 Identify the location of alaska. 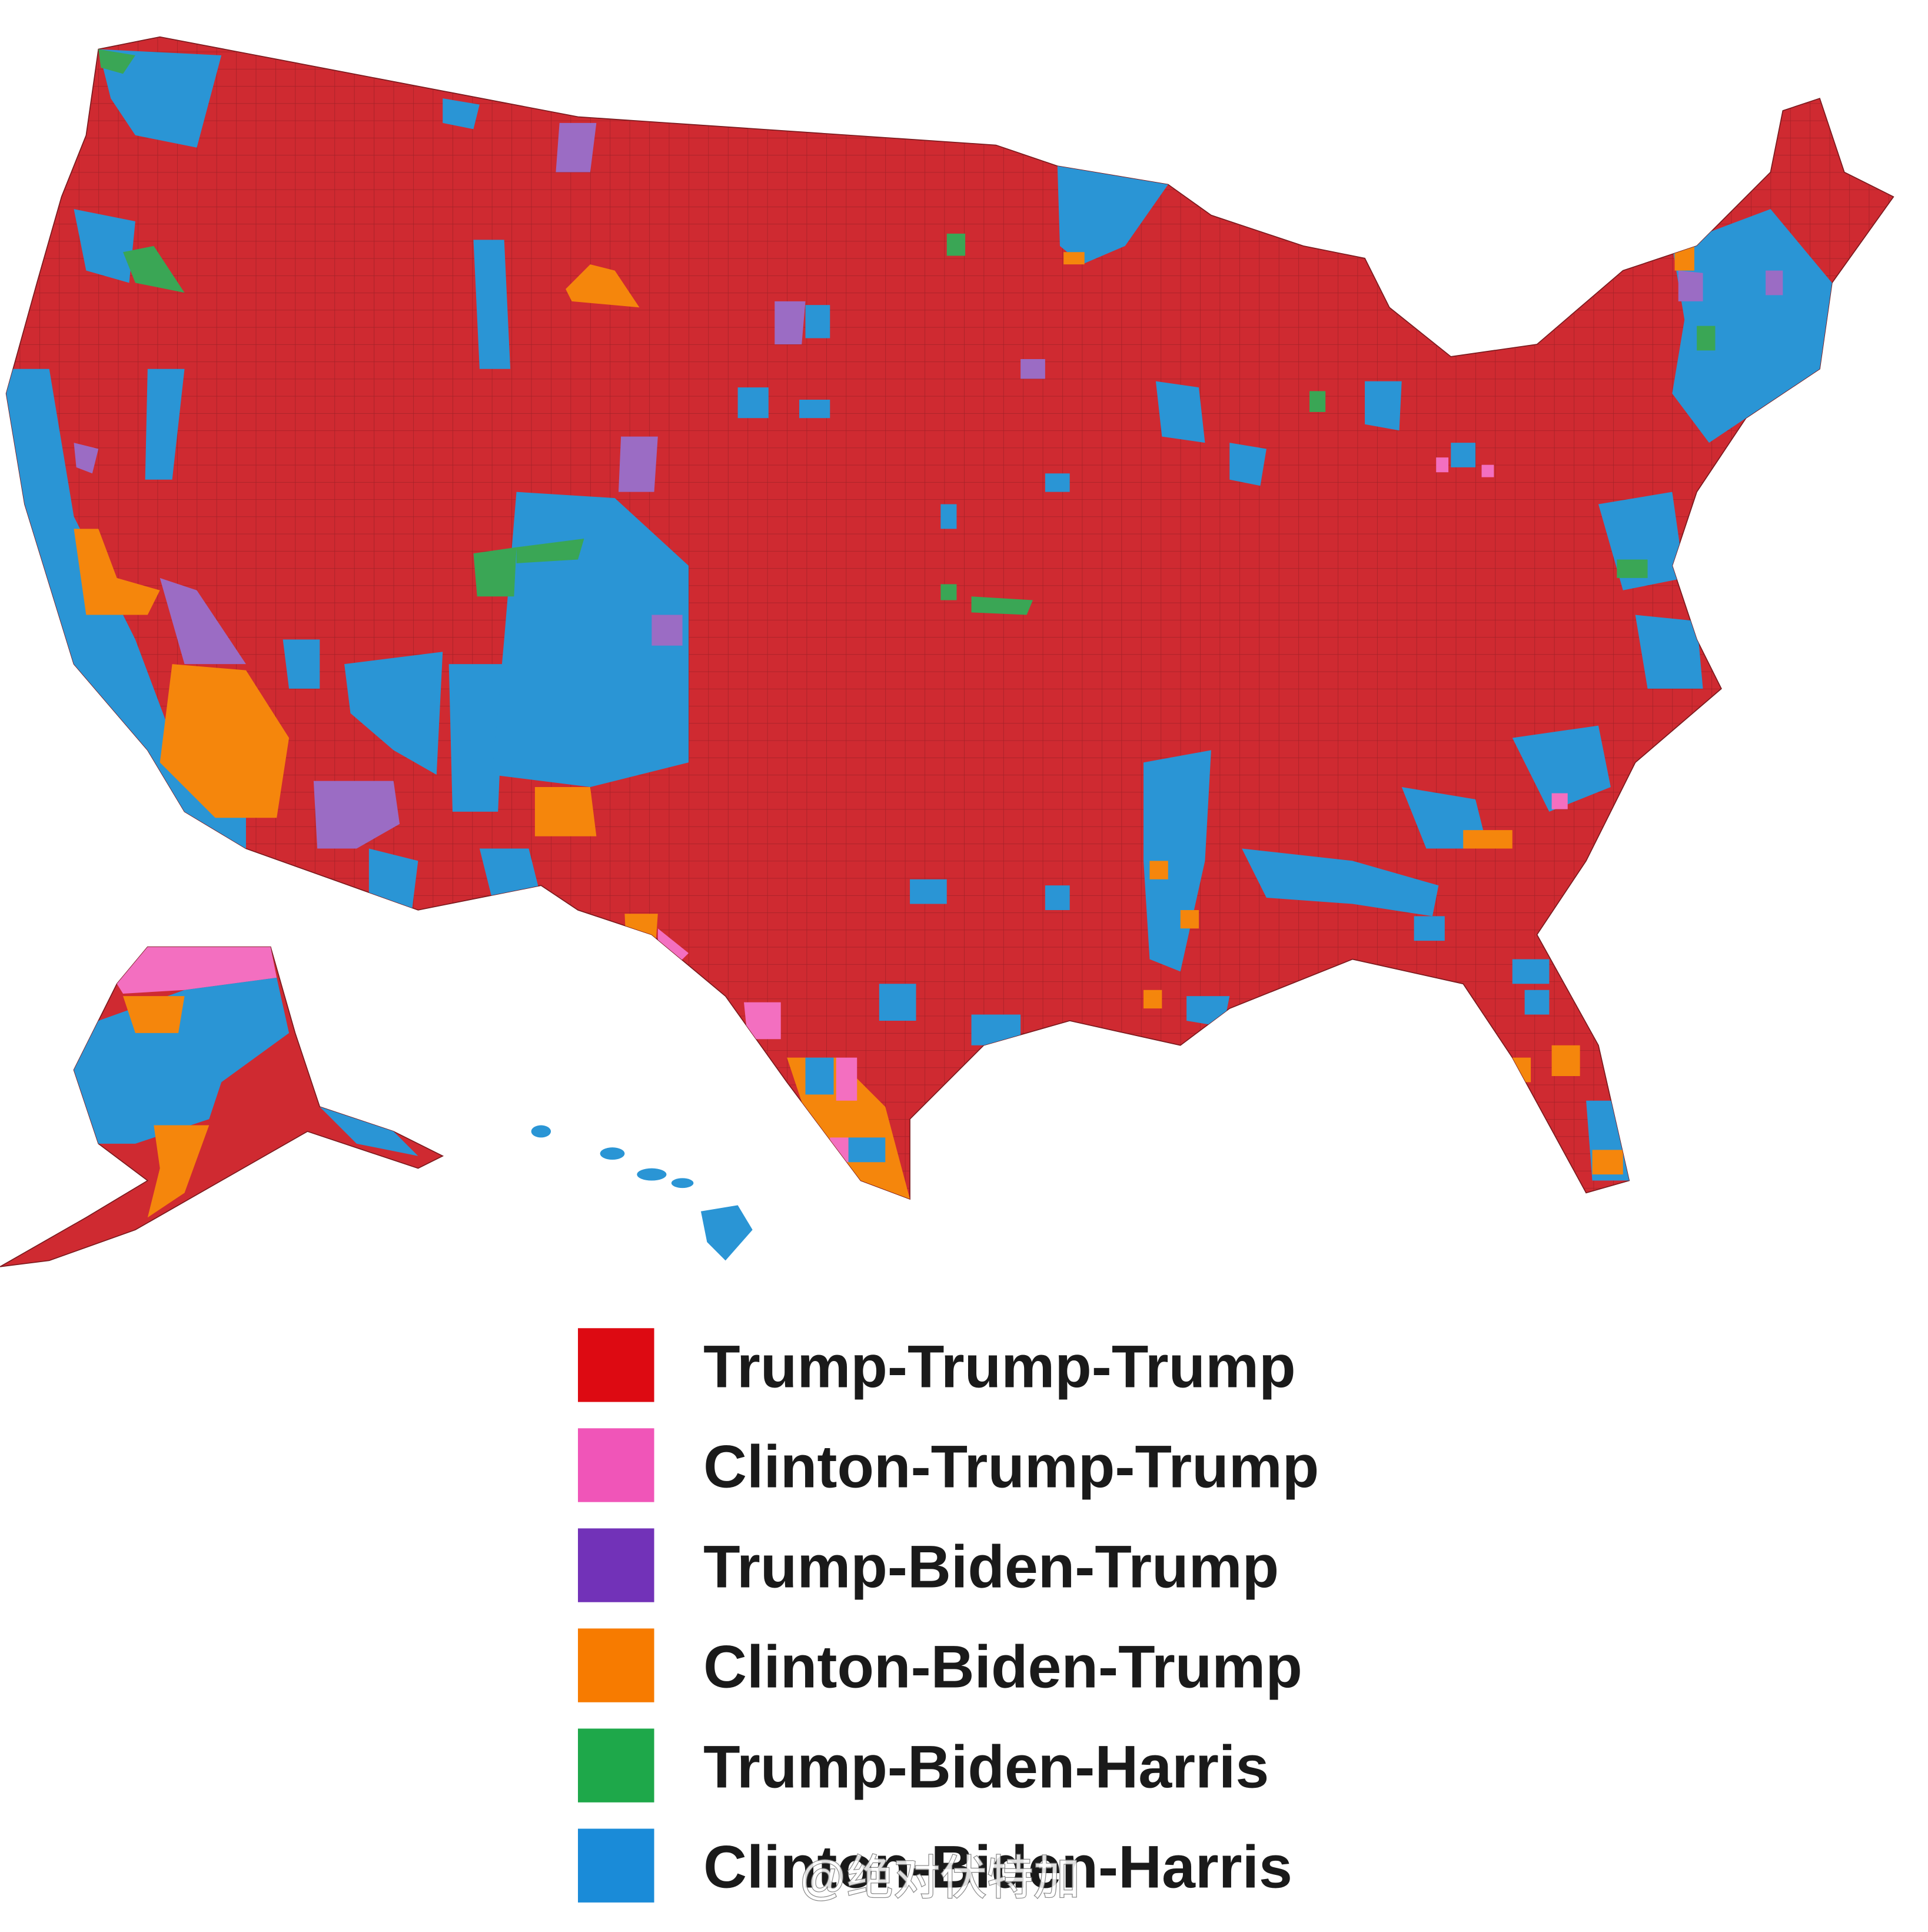
(222, 1106).